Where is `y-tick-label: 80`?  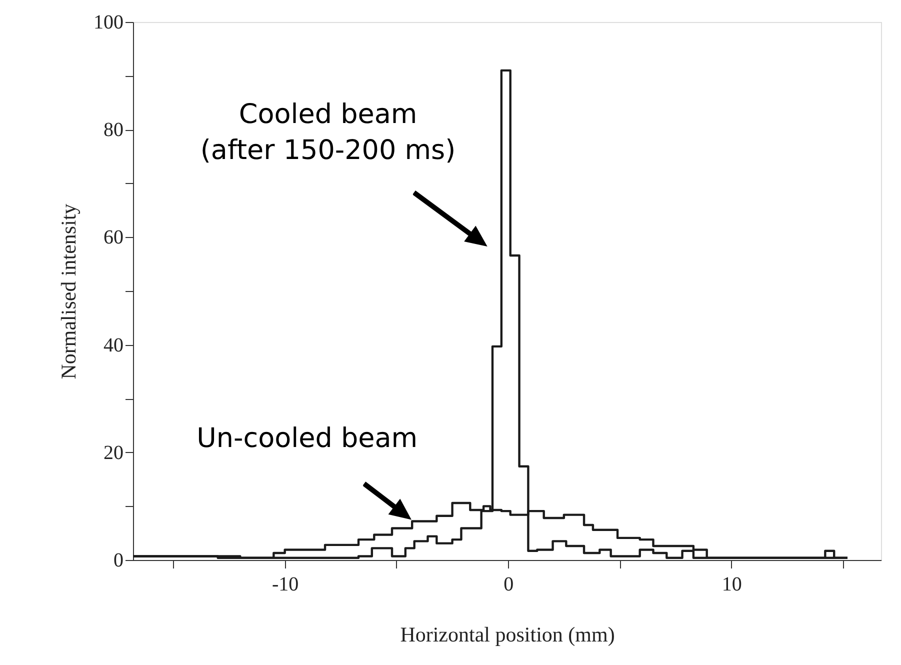 y-tick-label: 80 is located at coordinates (114, 130).